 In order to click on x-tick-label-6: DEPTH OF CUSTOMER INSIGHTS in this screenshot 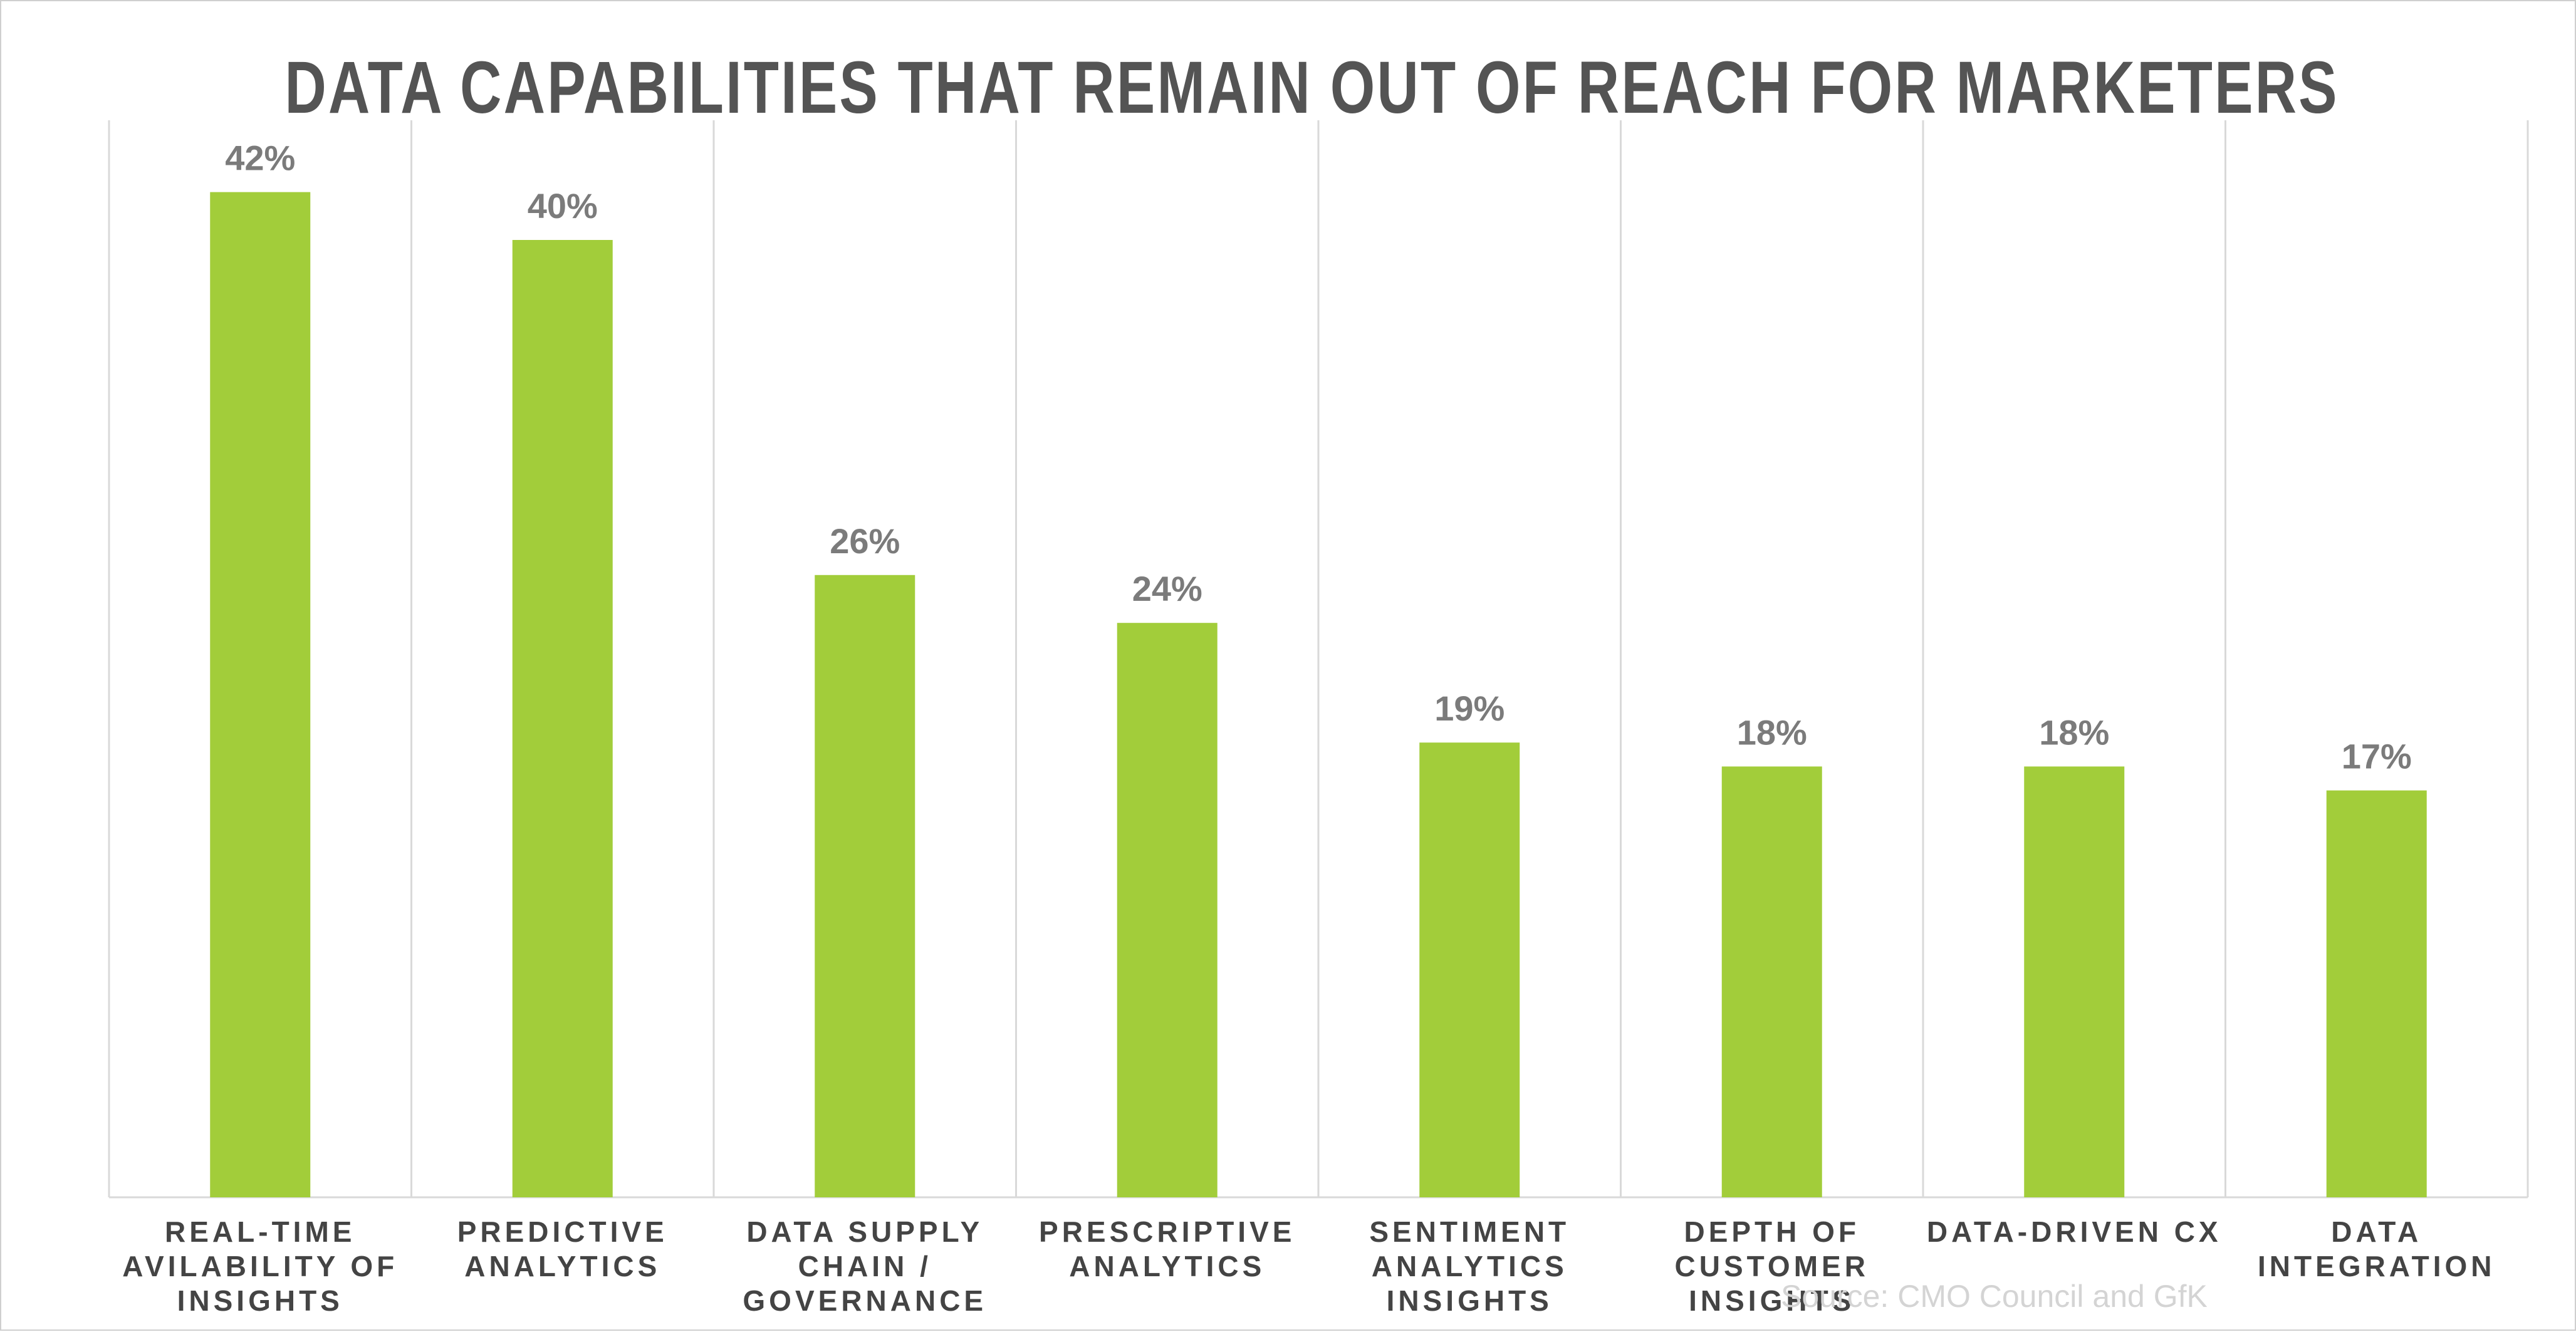, I will do `click(1772, 1266)`.